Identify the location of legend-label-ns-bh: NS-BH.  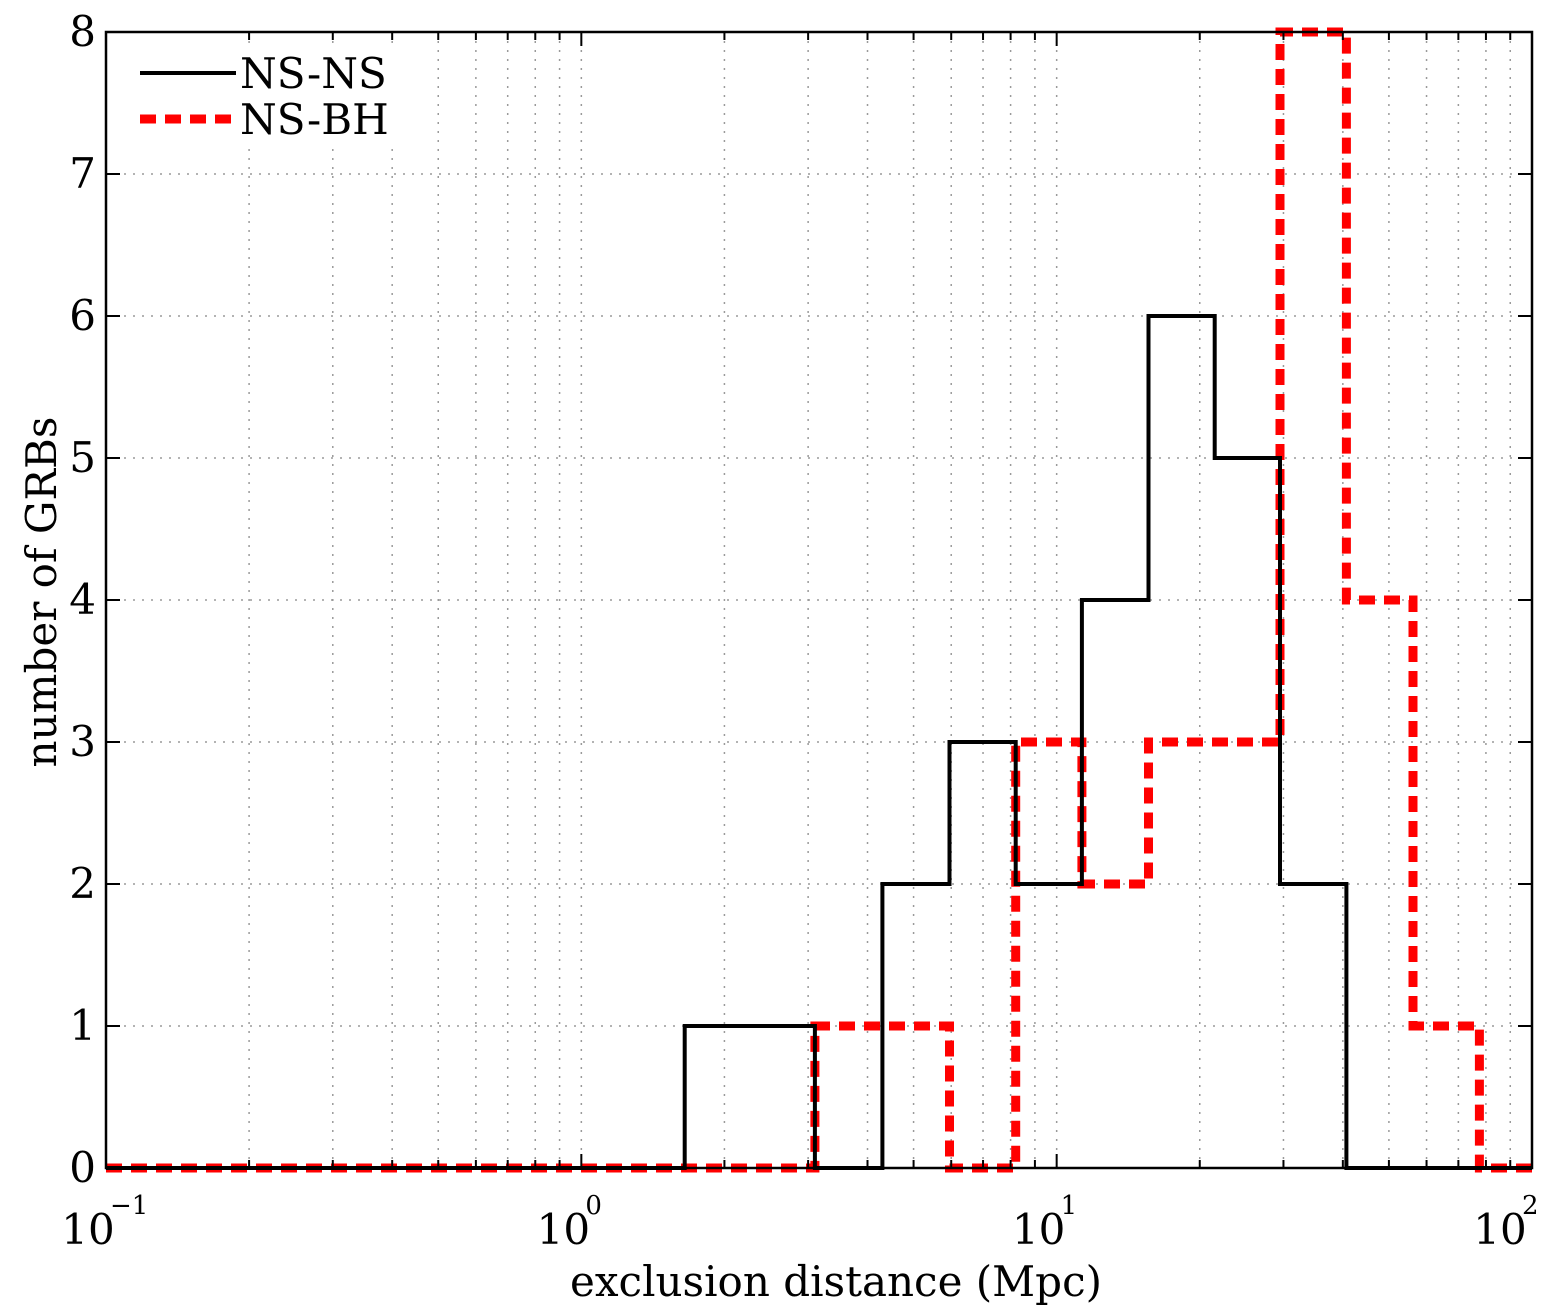
(314, 119).